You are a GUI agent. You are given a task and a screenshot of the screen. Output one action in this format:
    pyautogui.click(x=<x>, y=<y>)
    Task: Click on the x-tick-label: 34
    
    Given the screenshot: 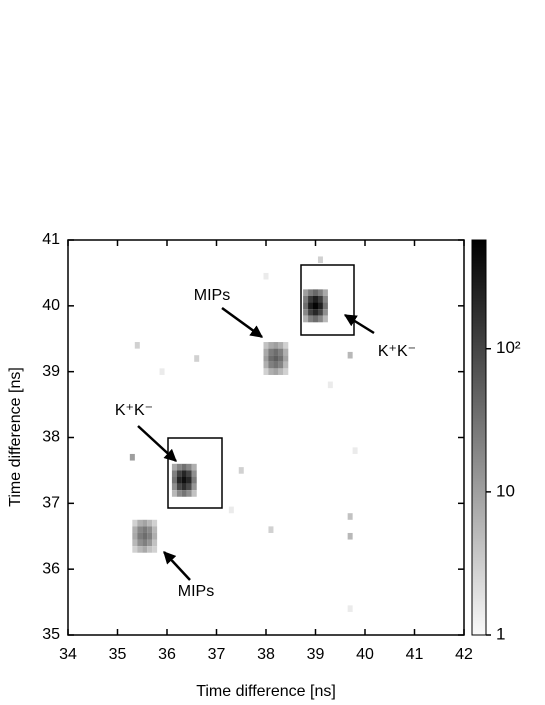 What is the action you would take?
    pyautogui.click(x=68, y=654)
    